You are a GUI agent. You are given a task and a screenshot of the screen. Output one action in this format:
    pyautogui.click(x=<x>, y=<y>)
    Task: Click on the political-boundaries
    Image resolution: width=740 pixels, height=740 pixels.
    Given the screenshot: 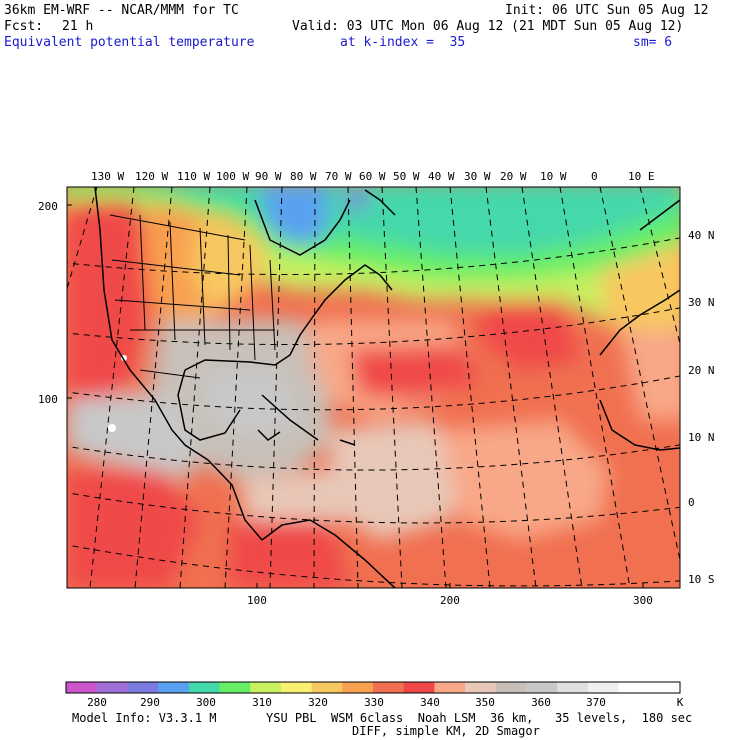 What is the action you would take?
    pyautogui.click(x=192, y=296)
    